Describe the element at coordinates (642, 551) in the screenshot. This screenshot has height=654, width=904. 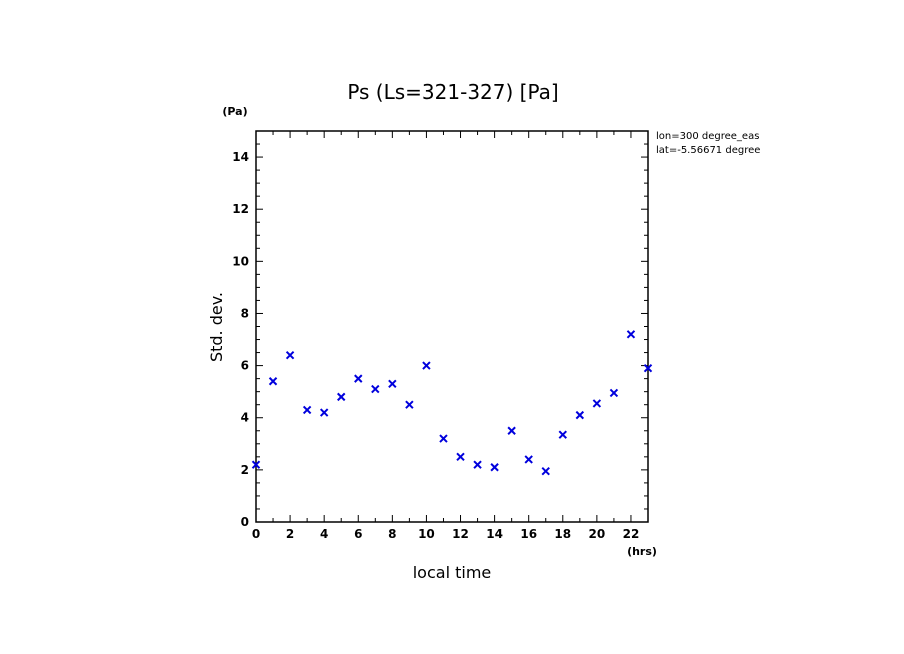
I see `x-unit-label: (hrs)` at that location.